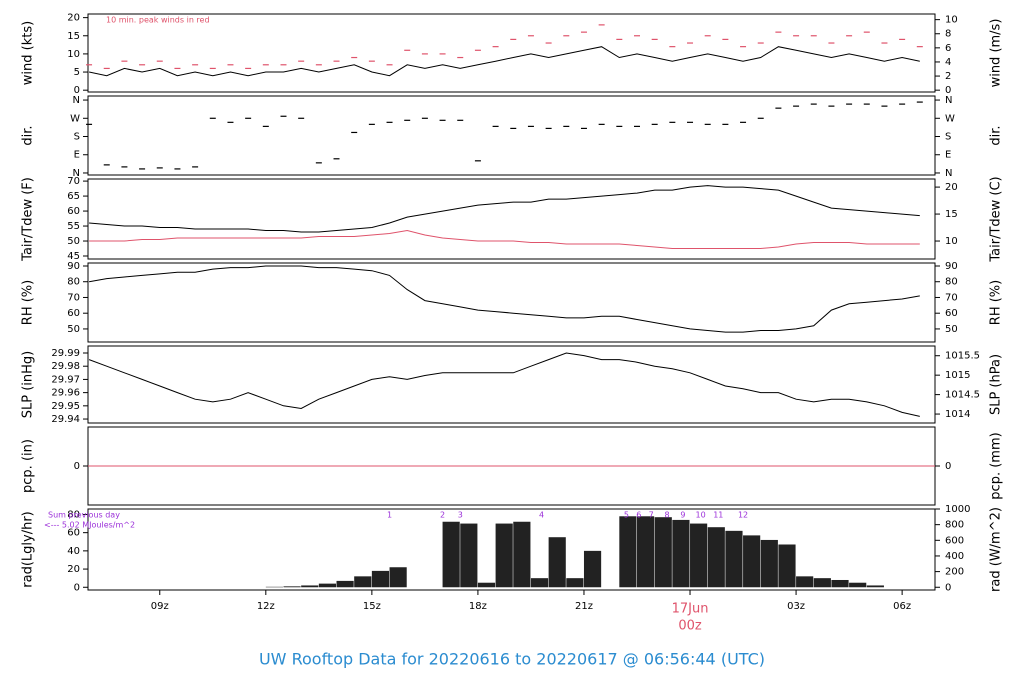 This screenshot has height=700, width=1024. What do you see at coordinates (76, 173) in the screenshot?
I see `y-tick-label: N` at bounding box center [76, 173].